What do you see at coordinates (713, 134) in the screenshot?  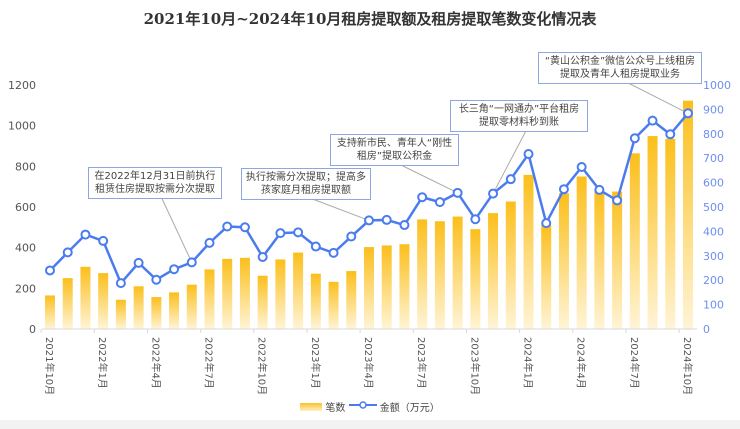 I see `right-axis-tick-label: 800` at bounding box center [713, 134].